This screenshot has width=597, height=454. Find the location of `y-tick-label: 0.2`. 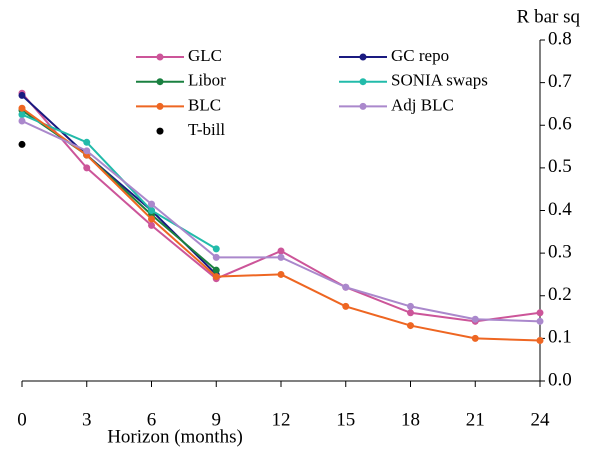

y-tick-label: 0.2 is located at coordinates (560, 294).